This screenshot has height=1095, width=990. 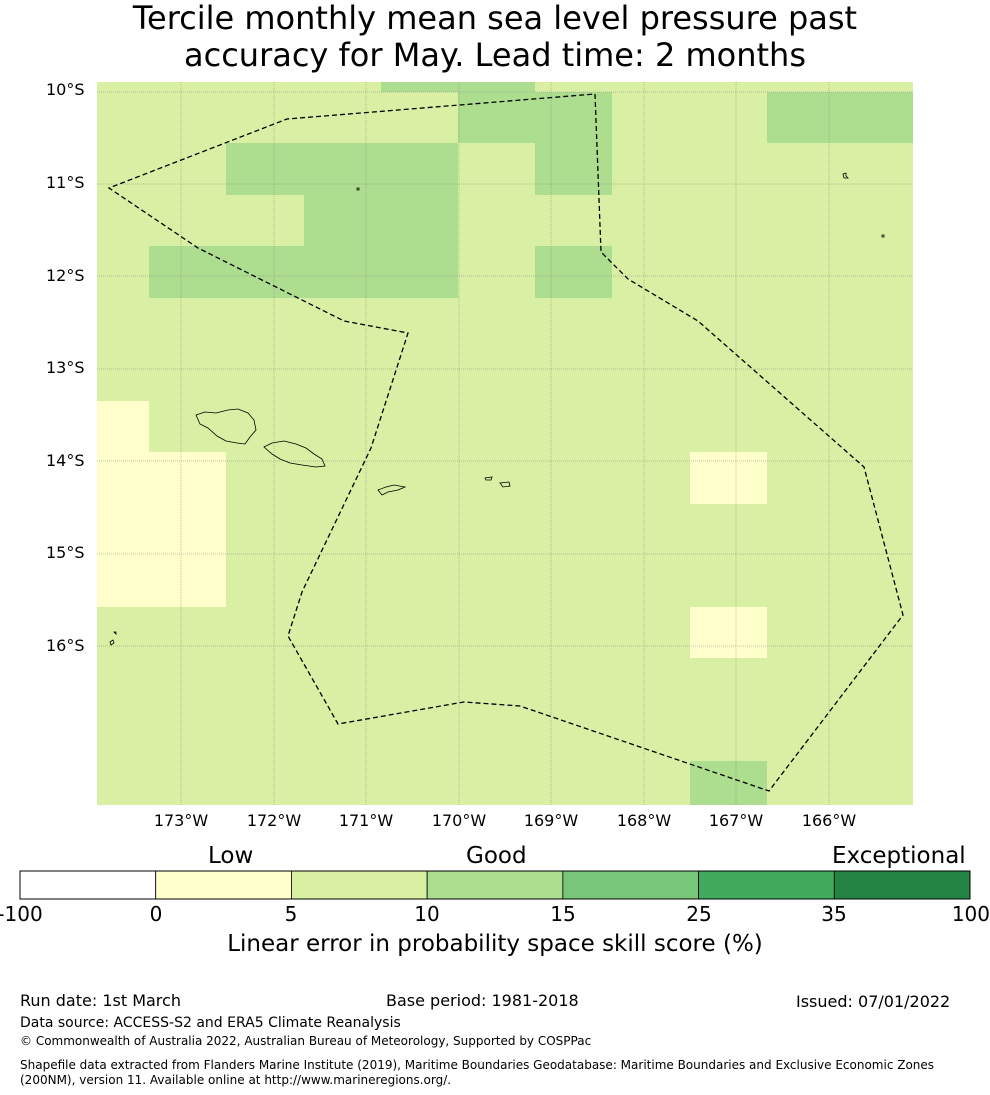 I want to click on island-sw, so click(x=113, y=638).